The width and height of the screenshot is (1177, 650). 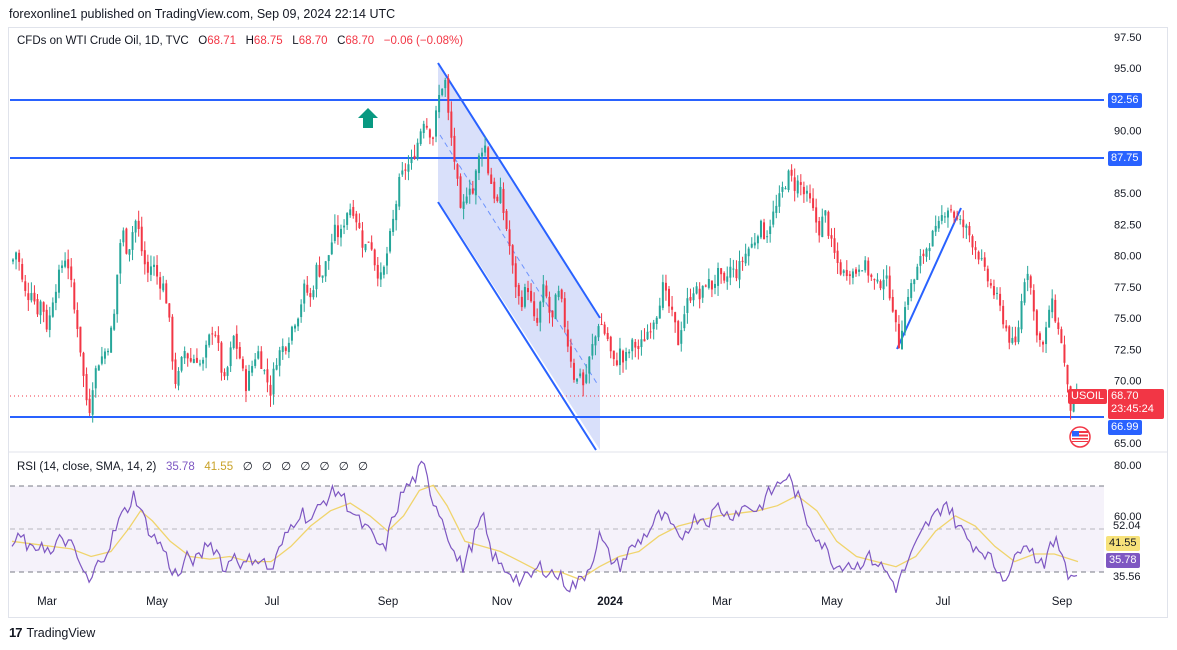 What do you see at coordinates (832, 602) in the screenshot?
I see `time-tick-7: May` at bounding box center [832, 602].